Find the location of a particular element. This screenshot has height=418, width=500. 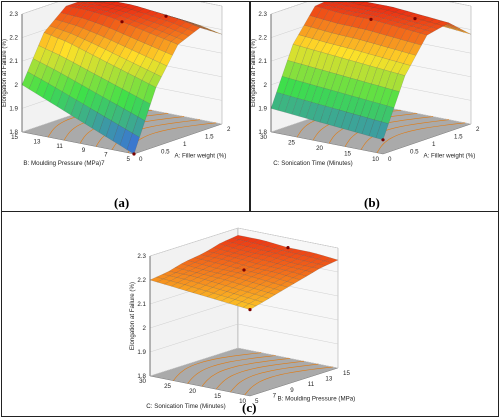

y-axis-label: B: Moulding Pressure (MPa)7 is located at coordinates (64, 163).